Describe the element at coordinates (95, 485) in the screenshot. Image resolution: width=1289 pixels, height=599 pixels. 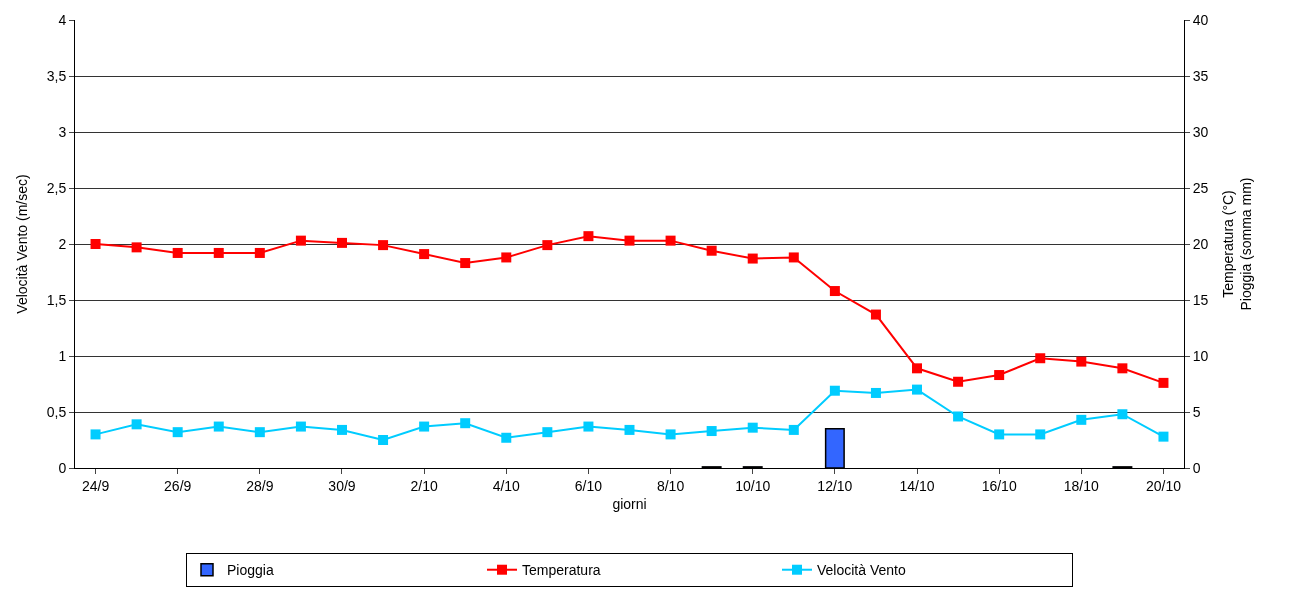
I see `x-tick-label: 24/9` at that location.